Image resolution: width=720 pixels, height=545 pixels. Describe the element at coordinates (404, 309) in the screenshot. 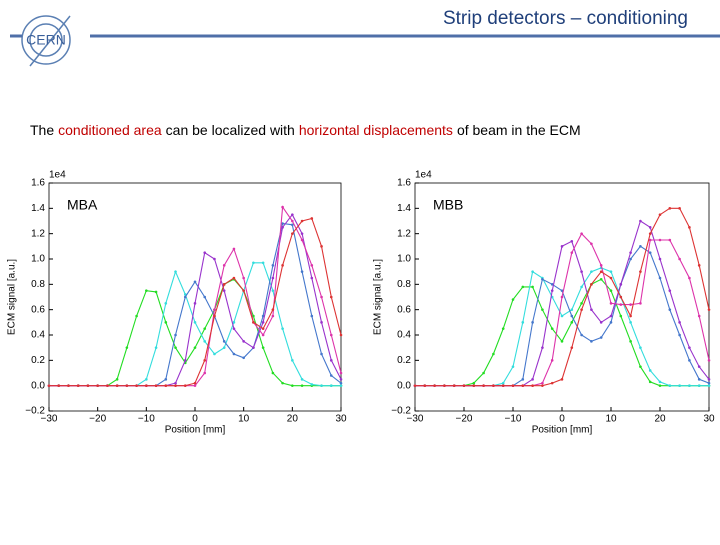

I see `y-tick-label: 0.6` at that location.